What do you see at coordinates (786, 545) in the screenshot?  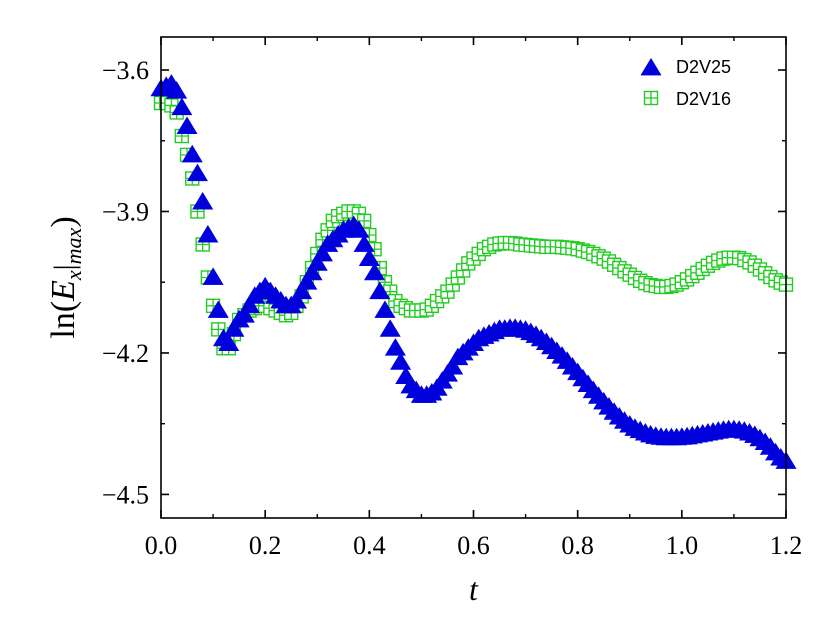 I see `x-tick-label: 1.2` at bounding box center [786, 545].